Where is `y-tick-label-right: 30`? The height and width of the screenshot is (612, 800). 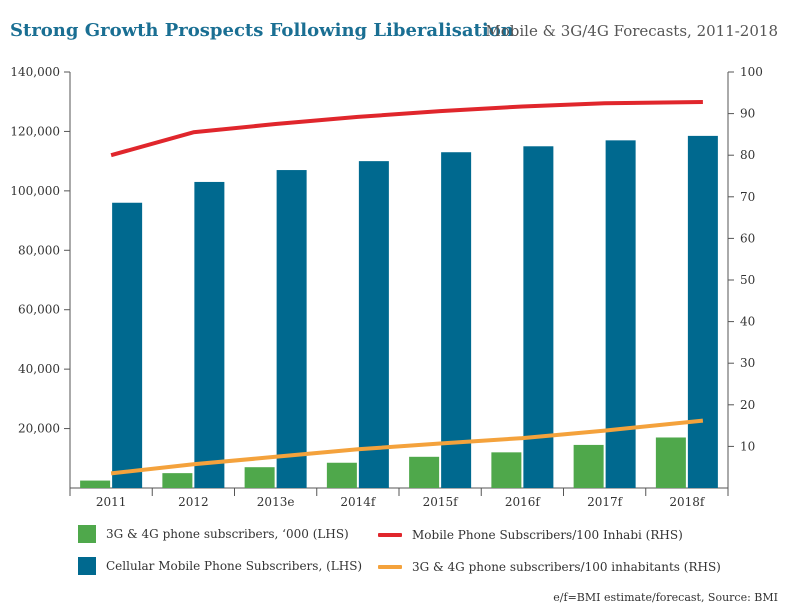 y-tick-label-right: 30 is located at coordinates (747, 363).